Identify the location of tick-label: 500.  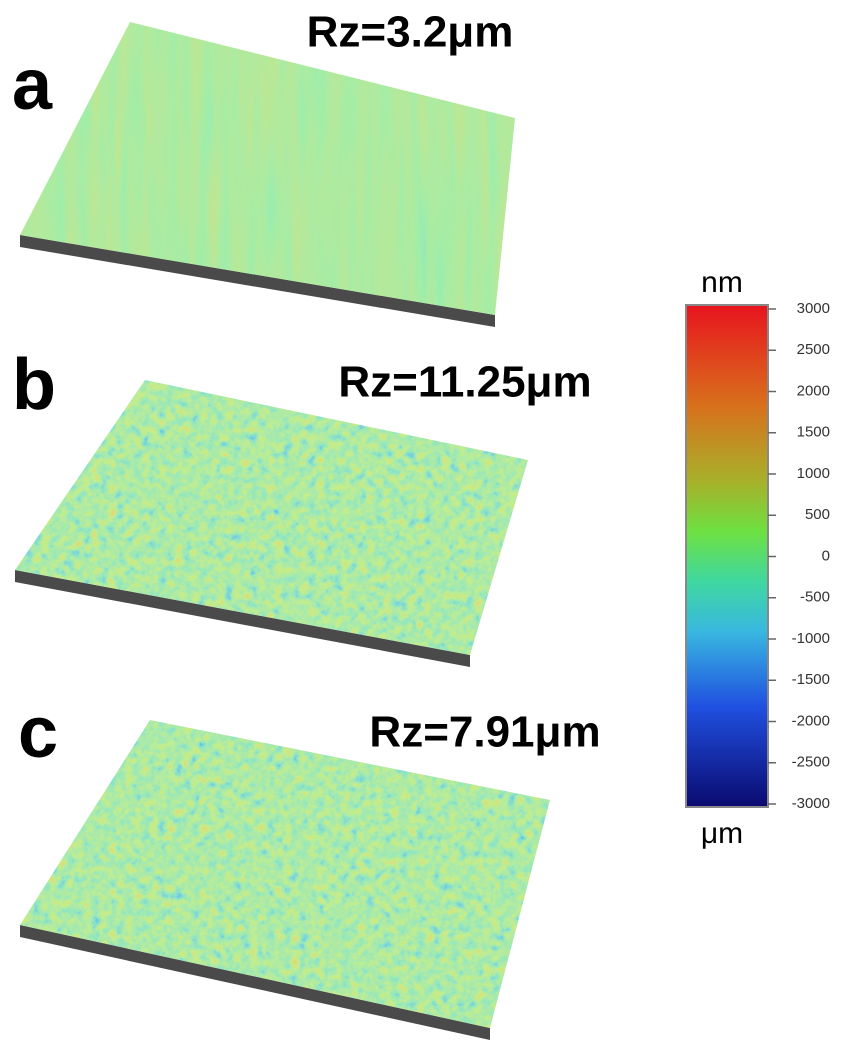
(817, 514).